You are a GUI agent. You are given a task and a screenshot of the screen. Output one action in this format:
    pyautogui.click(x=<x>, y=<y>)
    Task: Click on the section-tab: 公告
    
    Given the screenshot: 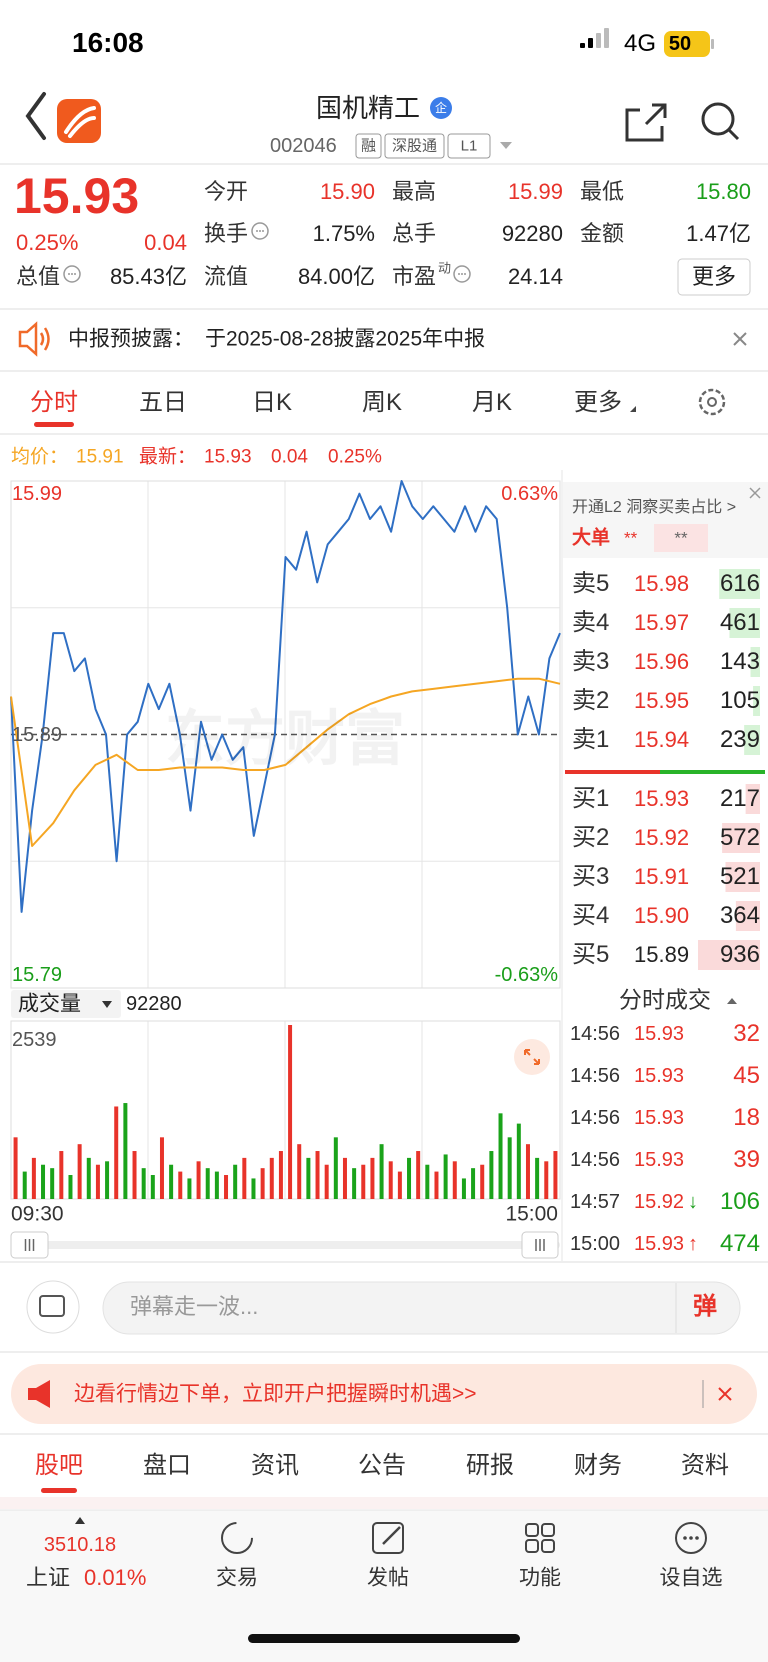 What is the action you would take?
    pyautogui.click(x=382, y=1465)
    